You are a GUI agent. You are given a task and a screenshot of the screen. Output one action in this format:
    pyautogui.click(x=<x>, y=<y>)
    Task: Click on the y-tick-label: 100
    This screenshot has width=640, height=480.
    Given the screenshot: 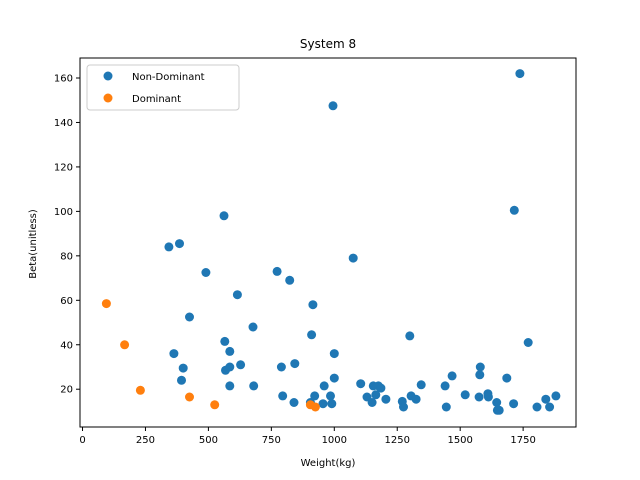 What is the action you would take?
    pyautogui.click(x=63, y=212)
    